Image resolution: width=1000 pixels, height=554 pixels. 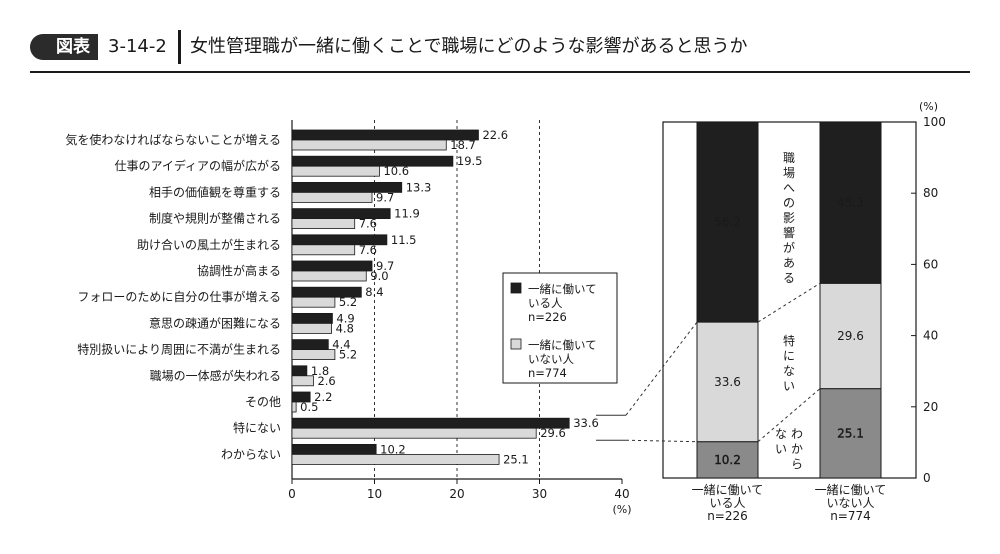 I want to click on y-tick-label: 40, so click(x=930, y=336).